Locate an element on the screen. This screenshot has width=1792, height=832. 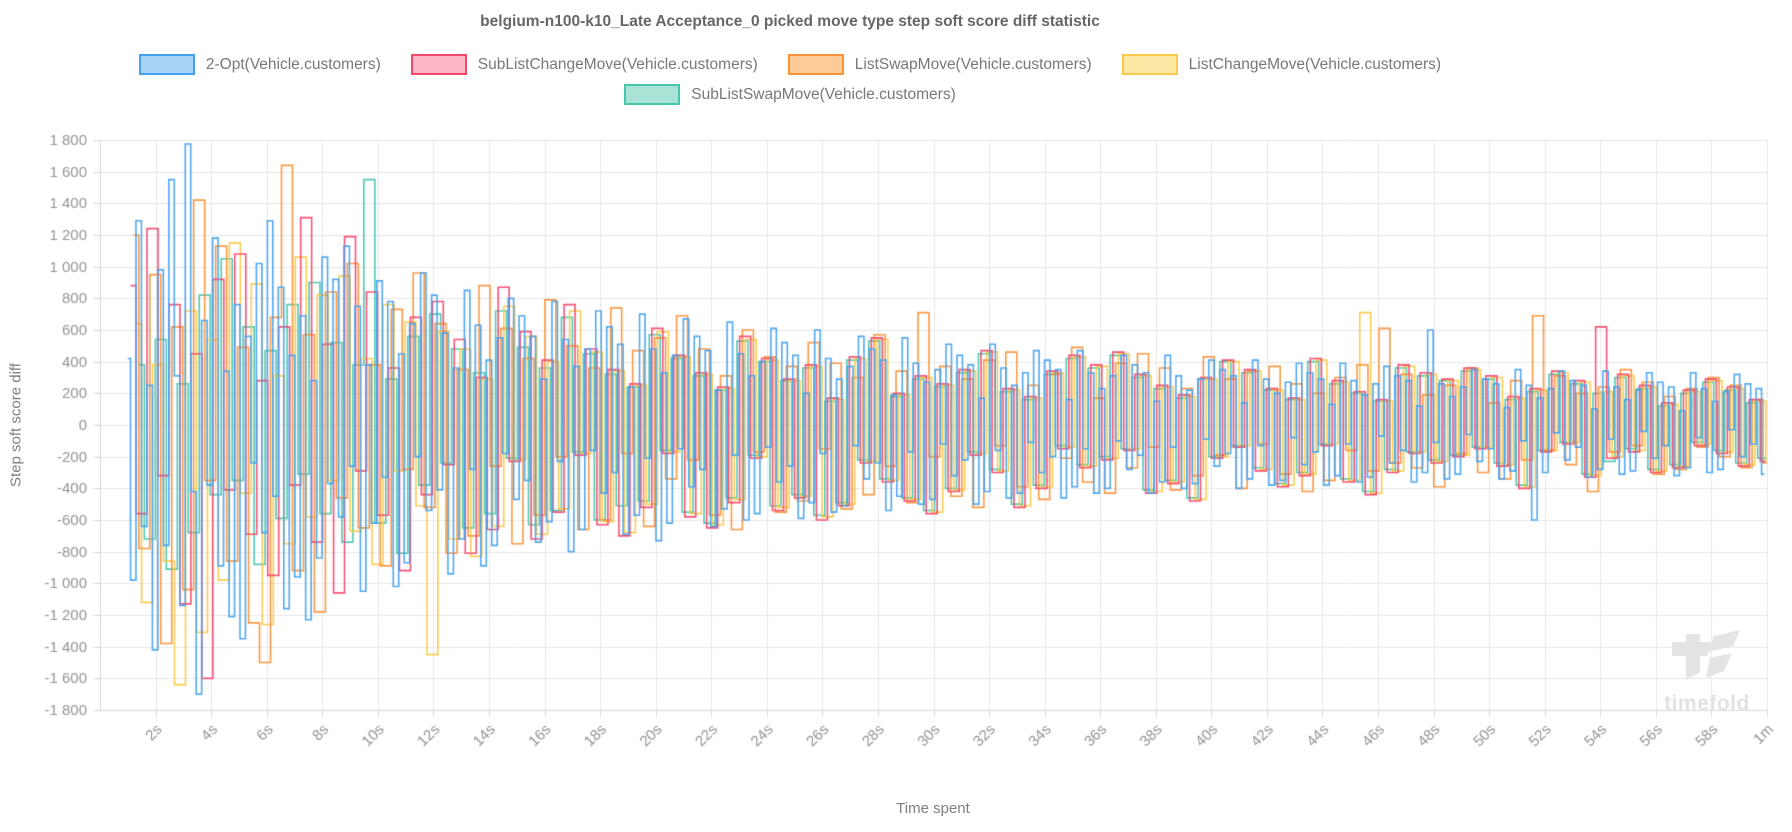
legend-item-3: ListChangeMove(Vehicle.customers) is located at coordinates (1281, 64).